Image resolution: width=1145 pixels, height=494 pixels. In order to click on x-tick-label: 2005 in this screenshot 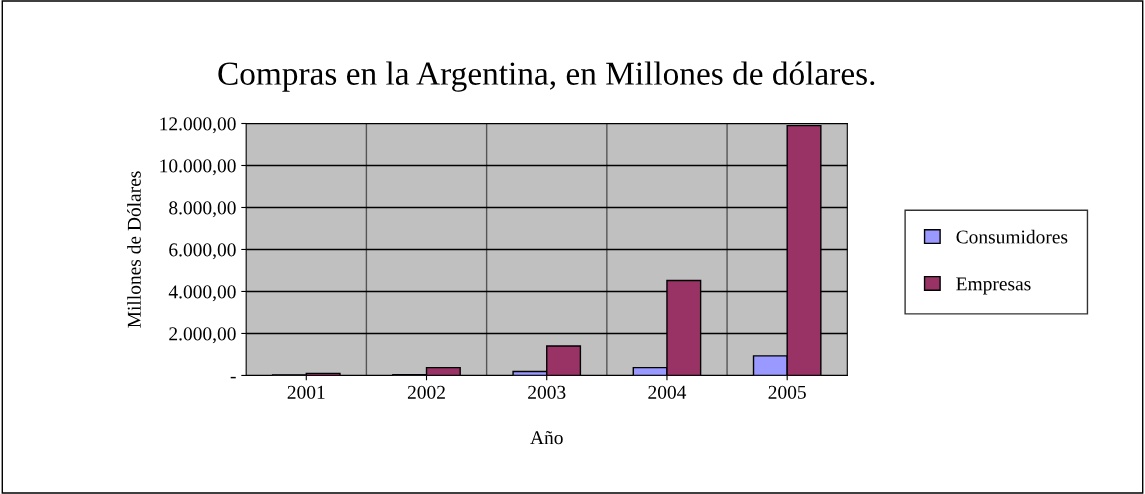, I will do `click(787, 392)`.